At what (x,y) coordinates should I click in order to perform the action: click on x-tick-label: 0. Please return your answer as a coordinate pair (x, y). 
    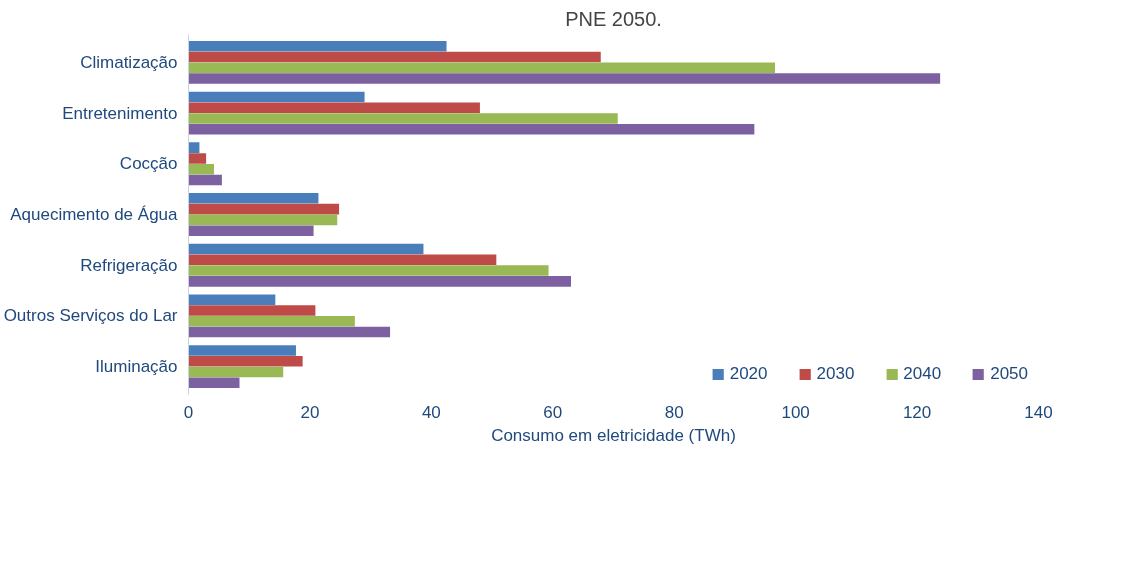
    Looking at the image, I should click on (188, 412).